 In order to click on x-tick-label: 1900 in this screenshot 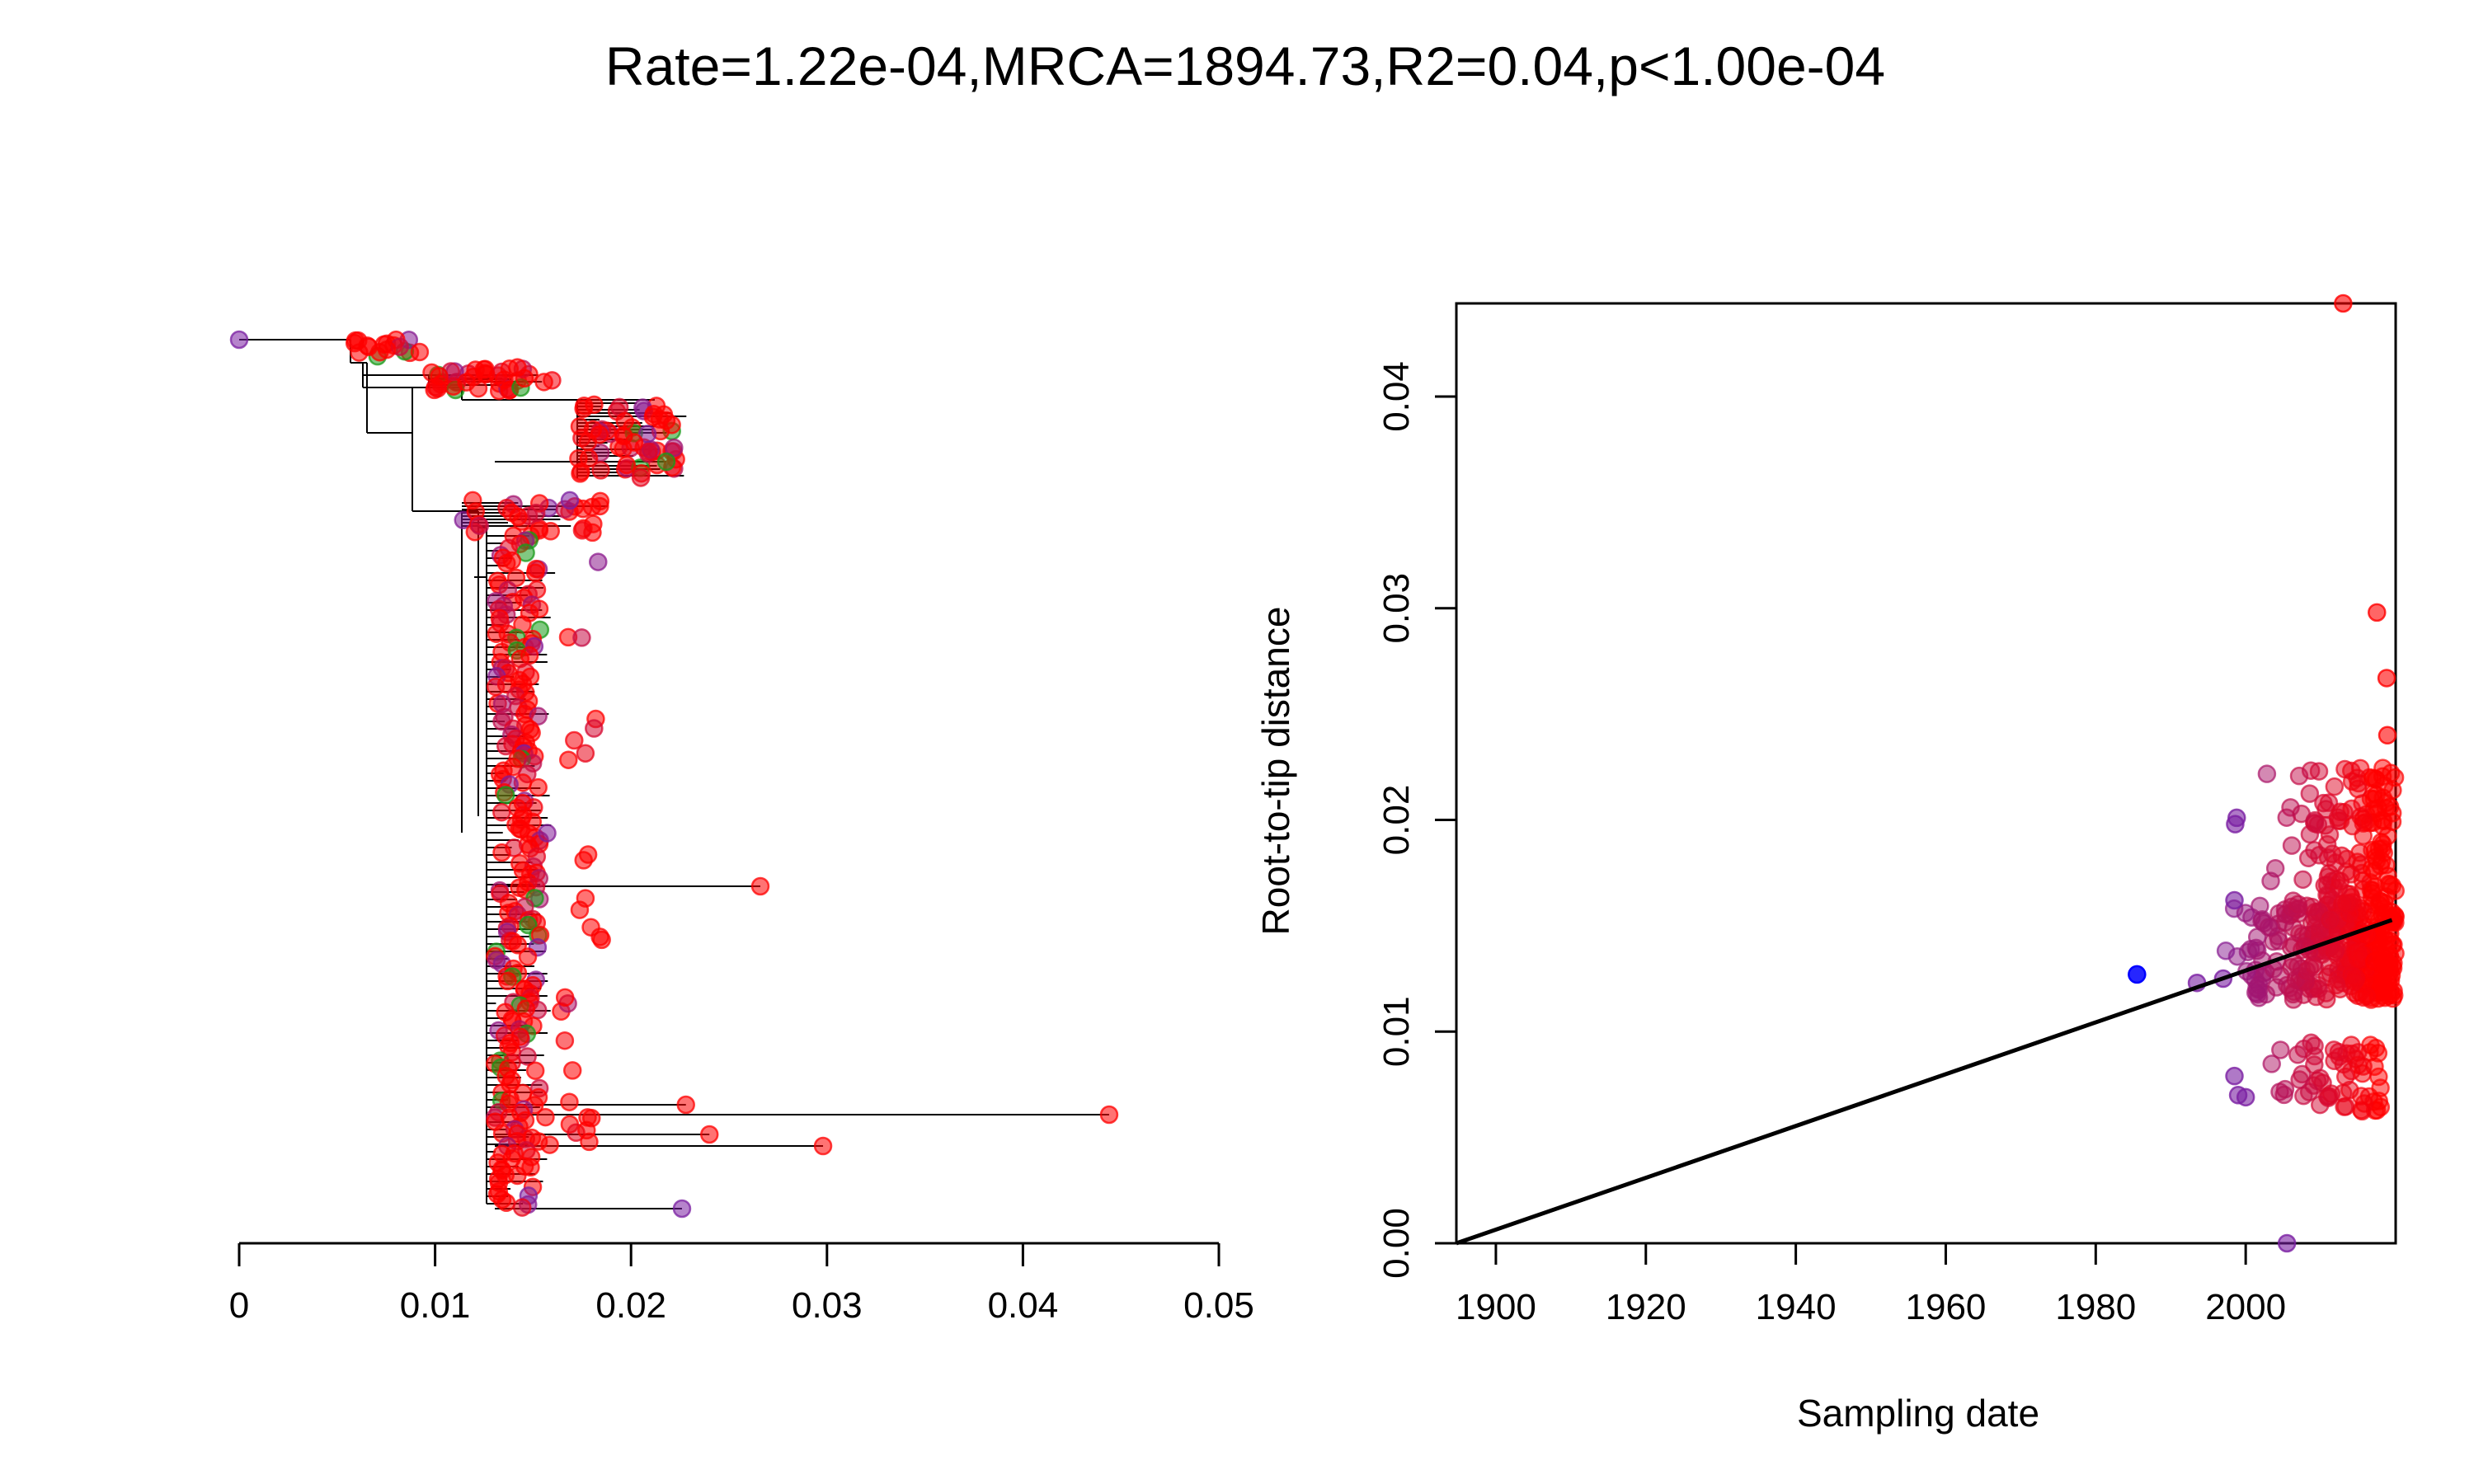, I will do `click(1496, 1307)`.